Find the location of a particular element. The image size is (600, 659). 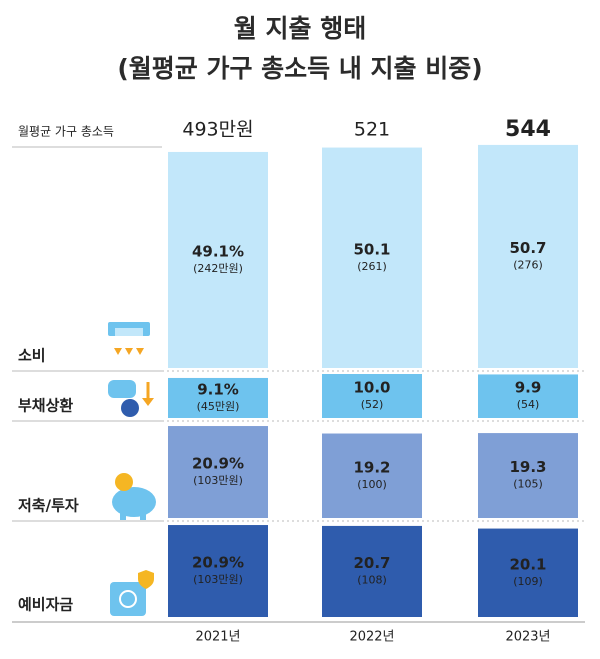

icon-debt is located at coordinates (131, 398).